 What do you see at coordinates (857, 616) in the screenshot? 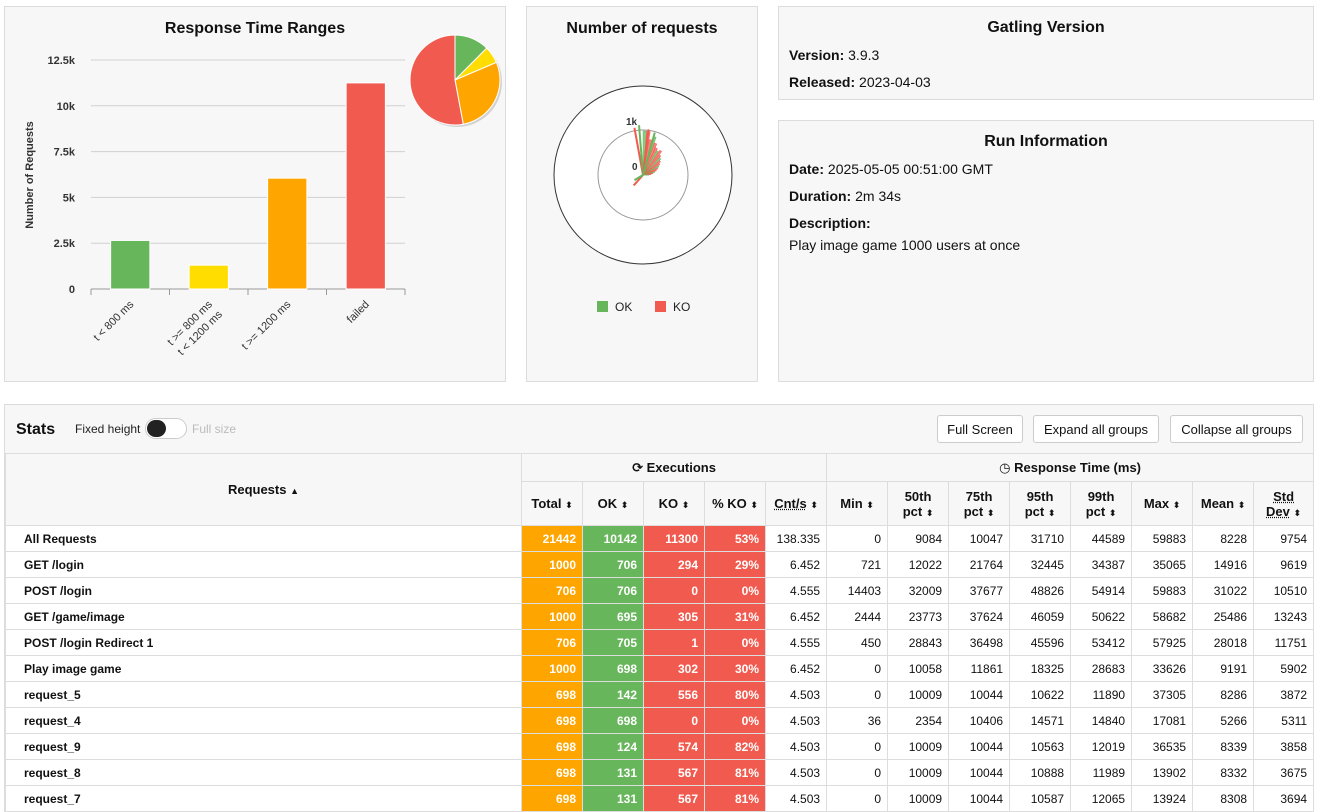
I see `cell-min: 2444` at bounding box center [857, 616].